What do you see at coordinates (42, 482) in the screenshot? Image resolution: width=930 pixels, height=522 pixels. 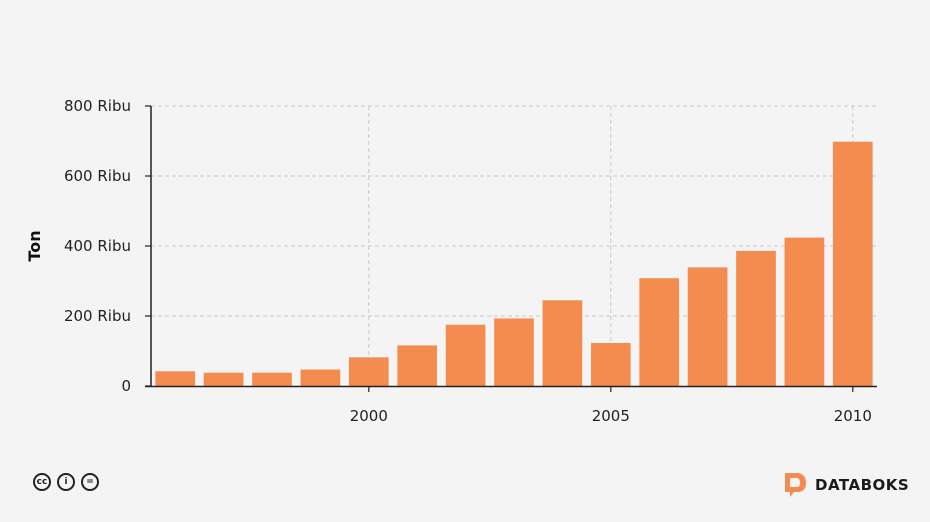 I see `cc-icon: cc` at bounding box center [42, 482].